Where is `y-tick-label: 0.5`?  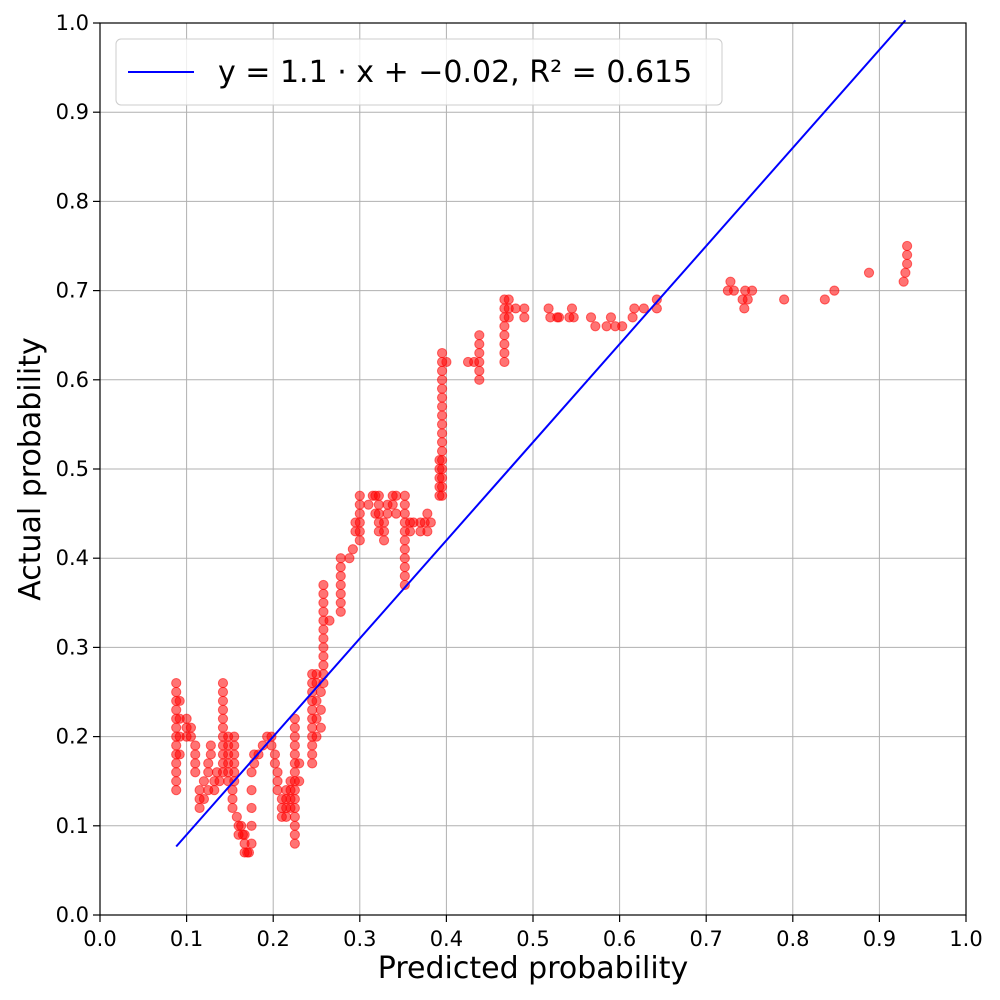 y-tick-label: 0.5 is located at coordinates (72, 469).